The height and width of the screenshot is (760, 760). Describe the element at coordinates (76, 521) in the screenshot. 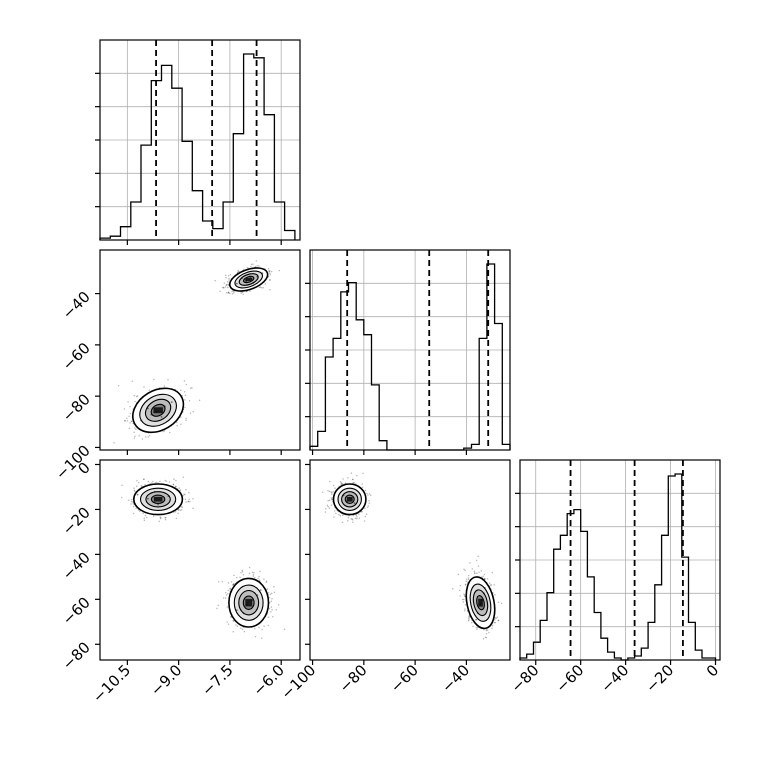

I see `y-tick-label: −20` at that location.